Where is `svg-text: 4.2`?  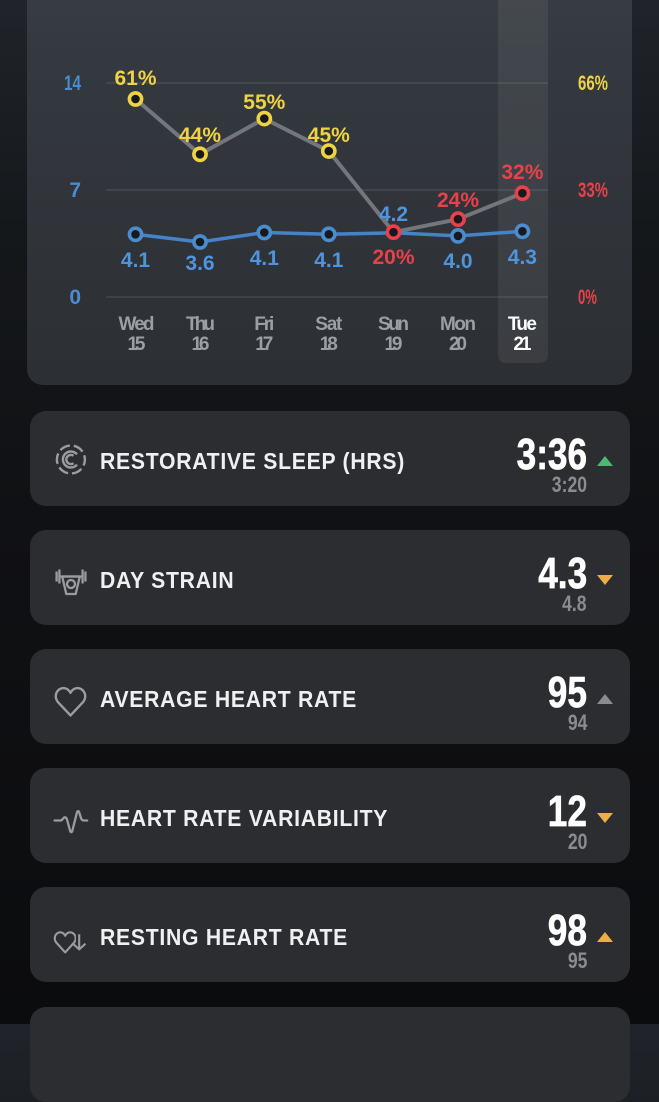
svg-text: 4.2 is located at coordinates (393, 214).